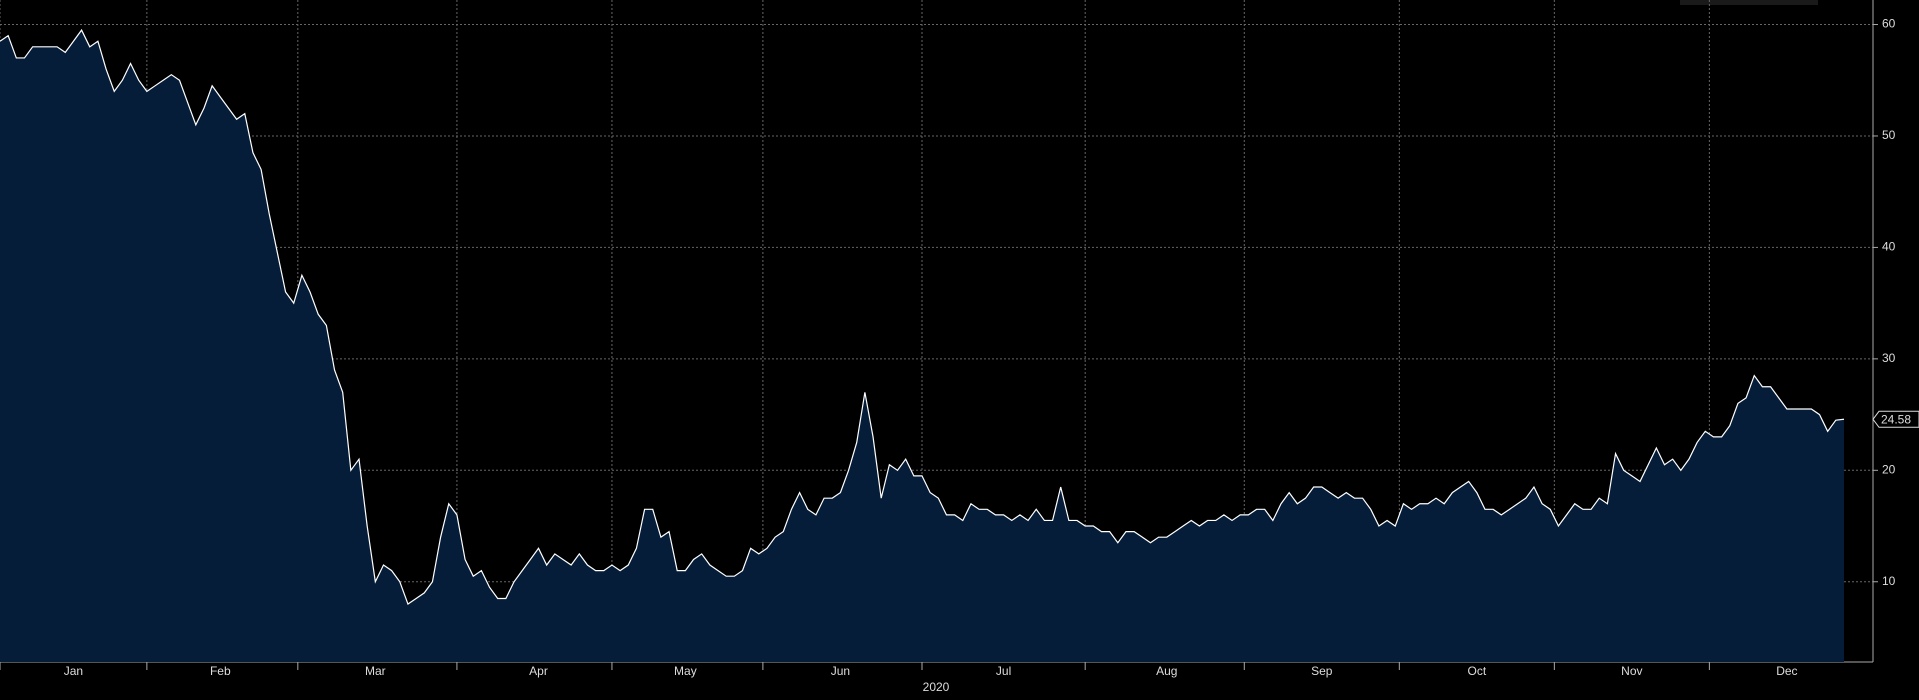 Image resolution: width=1919 pixels, height=700 pixels. What do you see at coordinates (936, 687) in the screenshot?
I see `x-axis-label: 2020` at bounding box center [936, 687].